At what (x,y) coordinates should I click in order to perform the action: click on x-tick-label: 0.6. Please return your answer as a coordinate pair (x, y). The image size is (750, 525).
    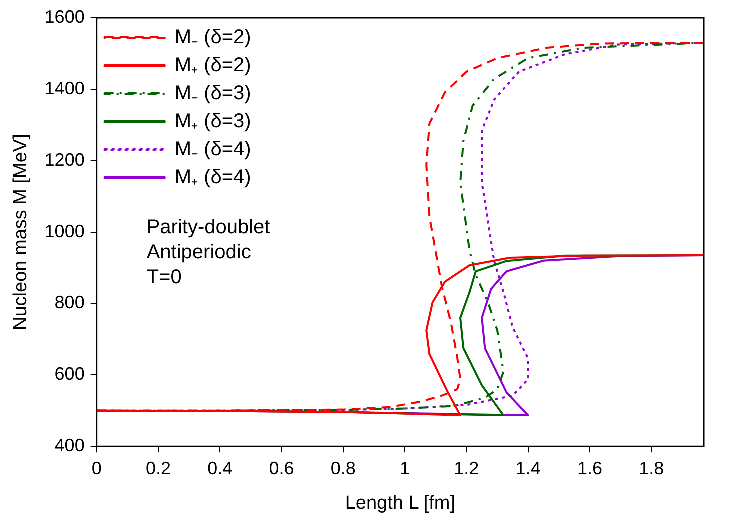
    Looking at the image, I should click on (281, 468).